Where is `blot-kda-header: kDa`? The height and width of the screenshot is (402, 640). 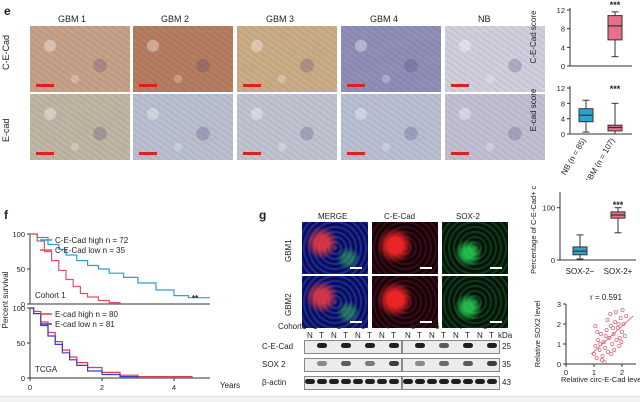
blot-kda-header: kDa is located at coordinates (505, 335).